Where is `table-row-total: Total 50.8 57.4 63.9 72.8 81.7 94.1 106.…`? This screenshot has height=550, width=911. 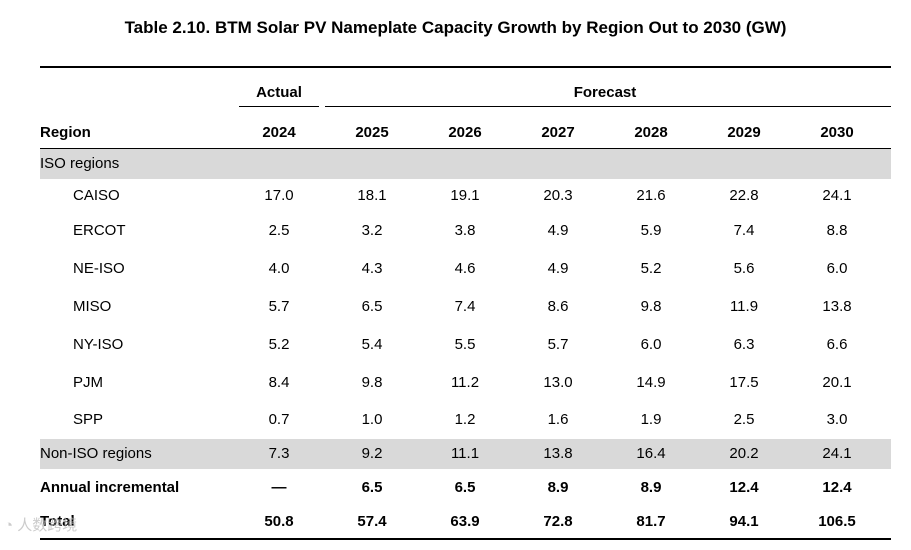
table-row-total: Total 50.8 57.4 63.9 72.8 81.7 94.1 106.… is located at coordinates (465, 522).